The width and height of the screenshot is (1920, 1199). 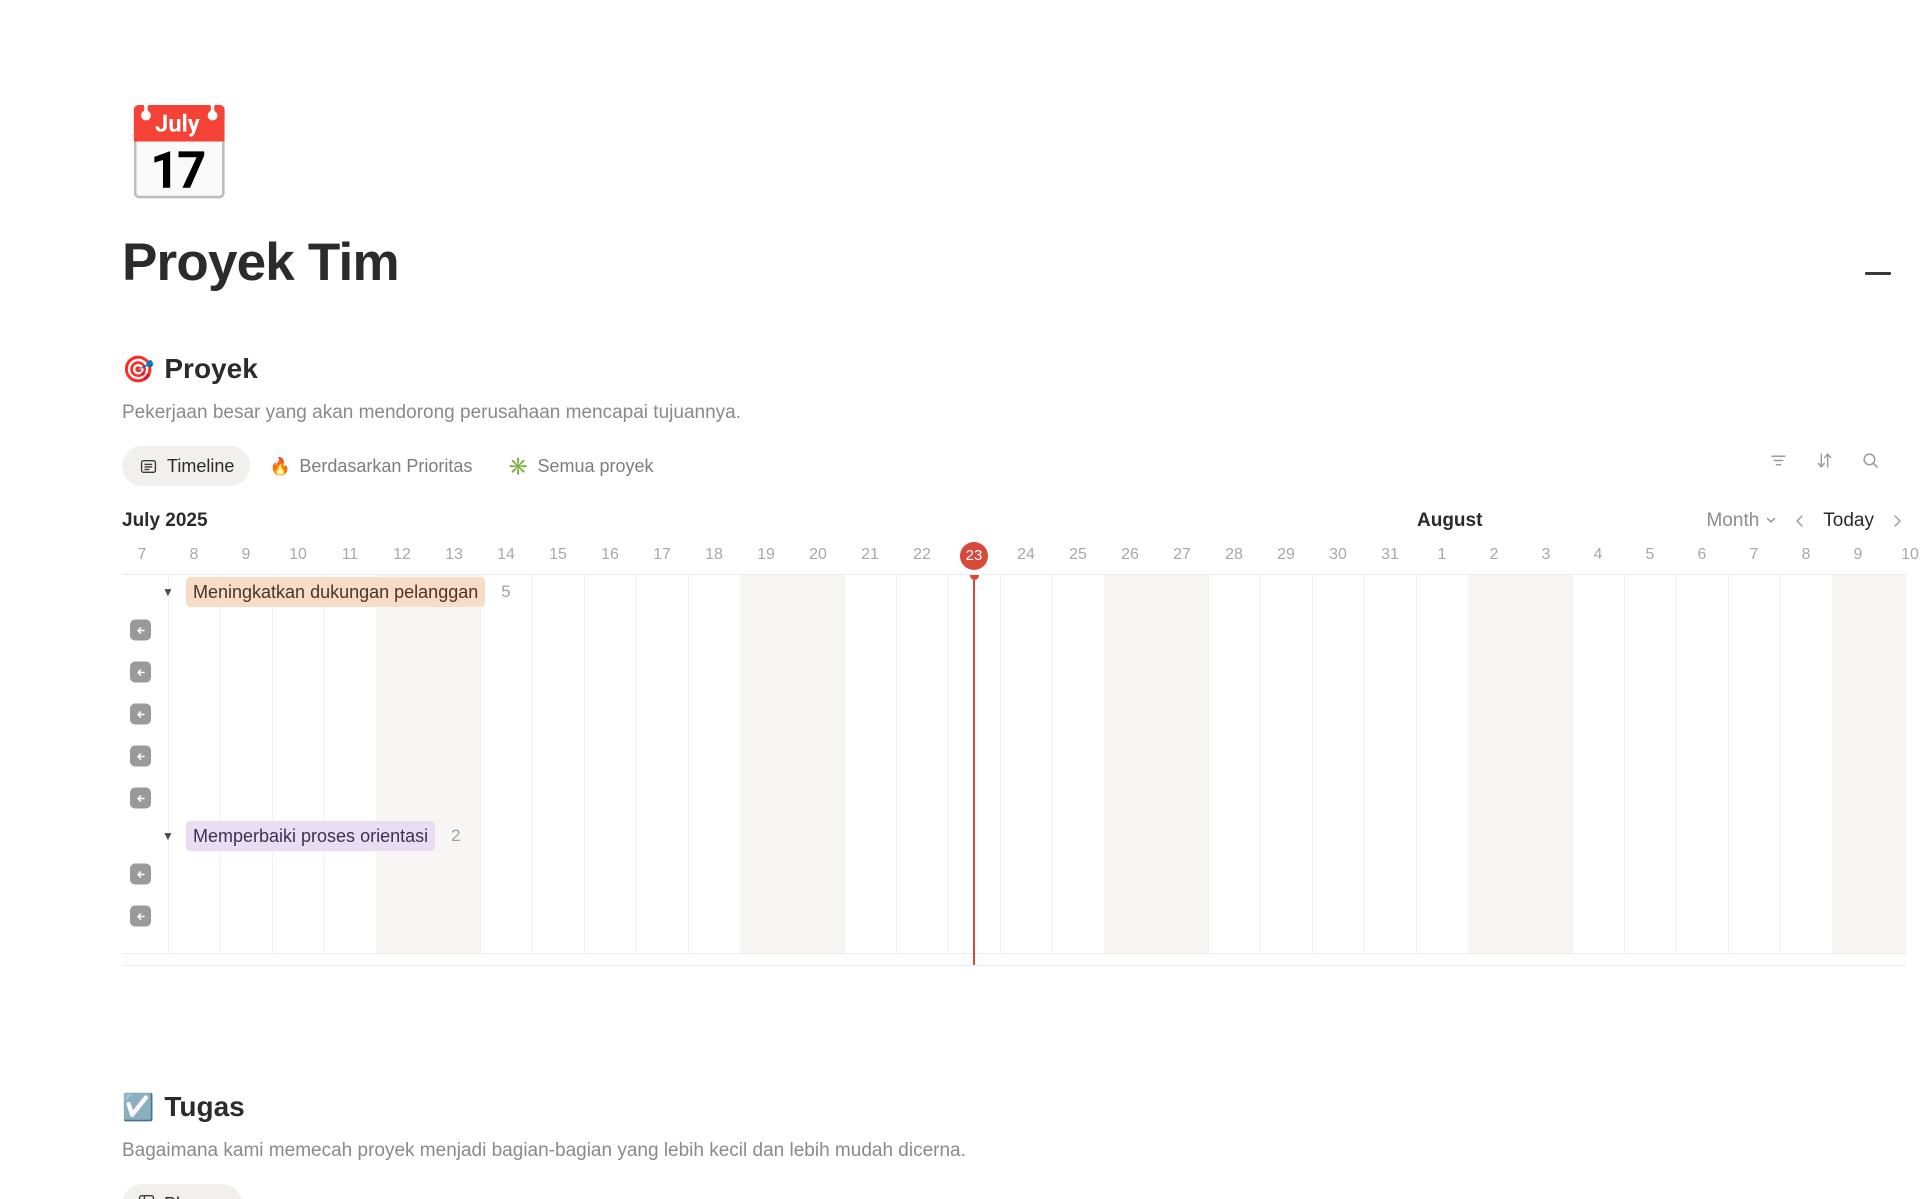 I want to click on minimize-icon, so click(x=1878, y=273).